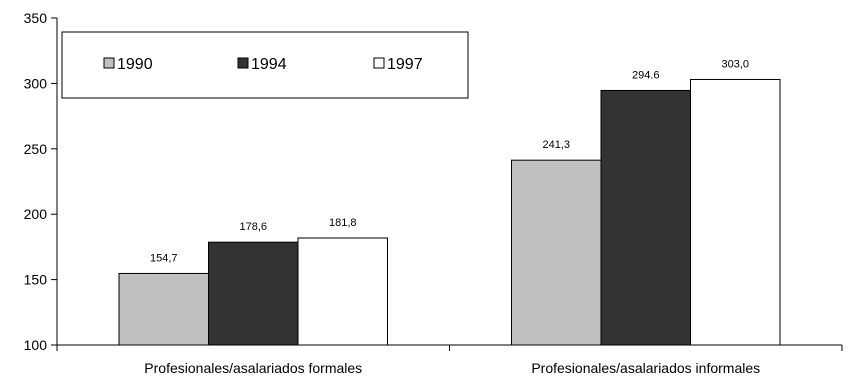 The height and width of the screenshot is (380, 848). What do you see at coordinates (253, 368) in the screenshot?
I see `category-label: Profesionales/asalariados formales` at bounding box center [253, 368].